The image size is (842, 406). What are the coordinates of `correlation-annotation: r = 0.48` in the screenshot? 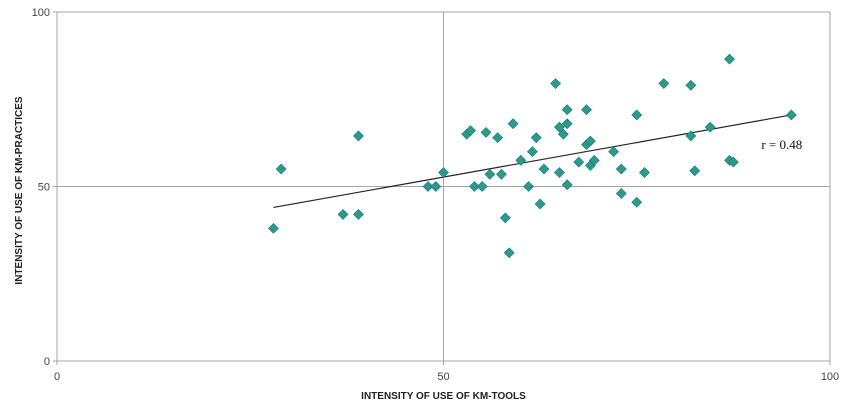 It's located at (781, 144).